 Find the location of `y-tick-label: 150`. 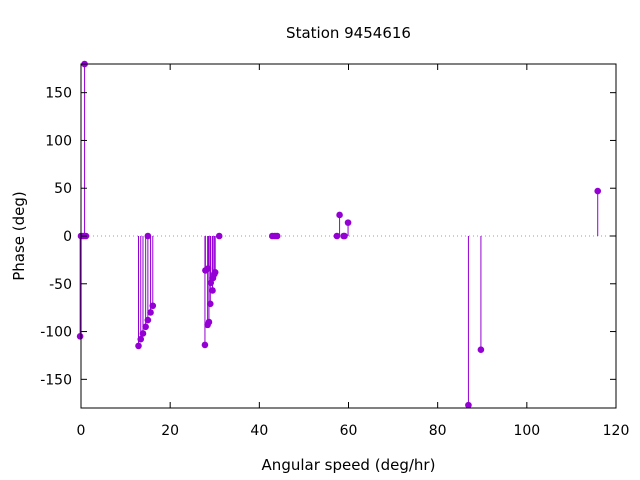

y-tick-label: 150 is located at coordinates (58, 94).